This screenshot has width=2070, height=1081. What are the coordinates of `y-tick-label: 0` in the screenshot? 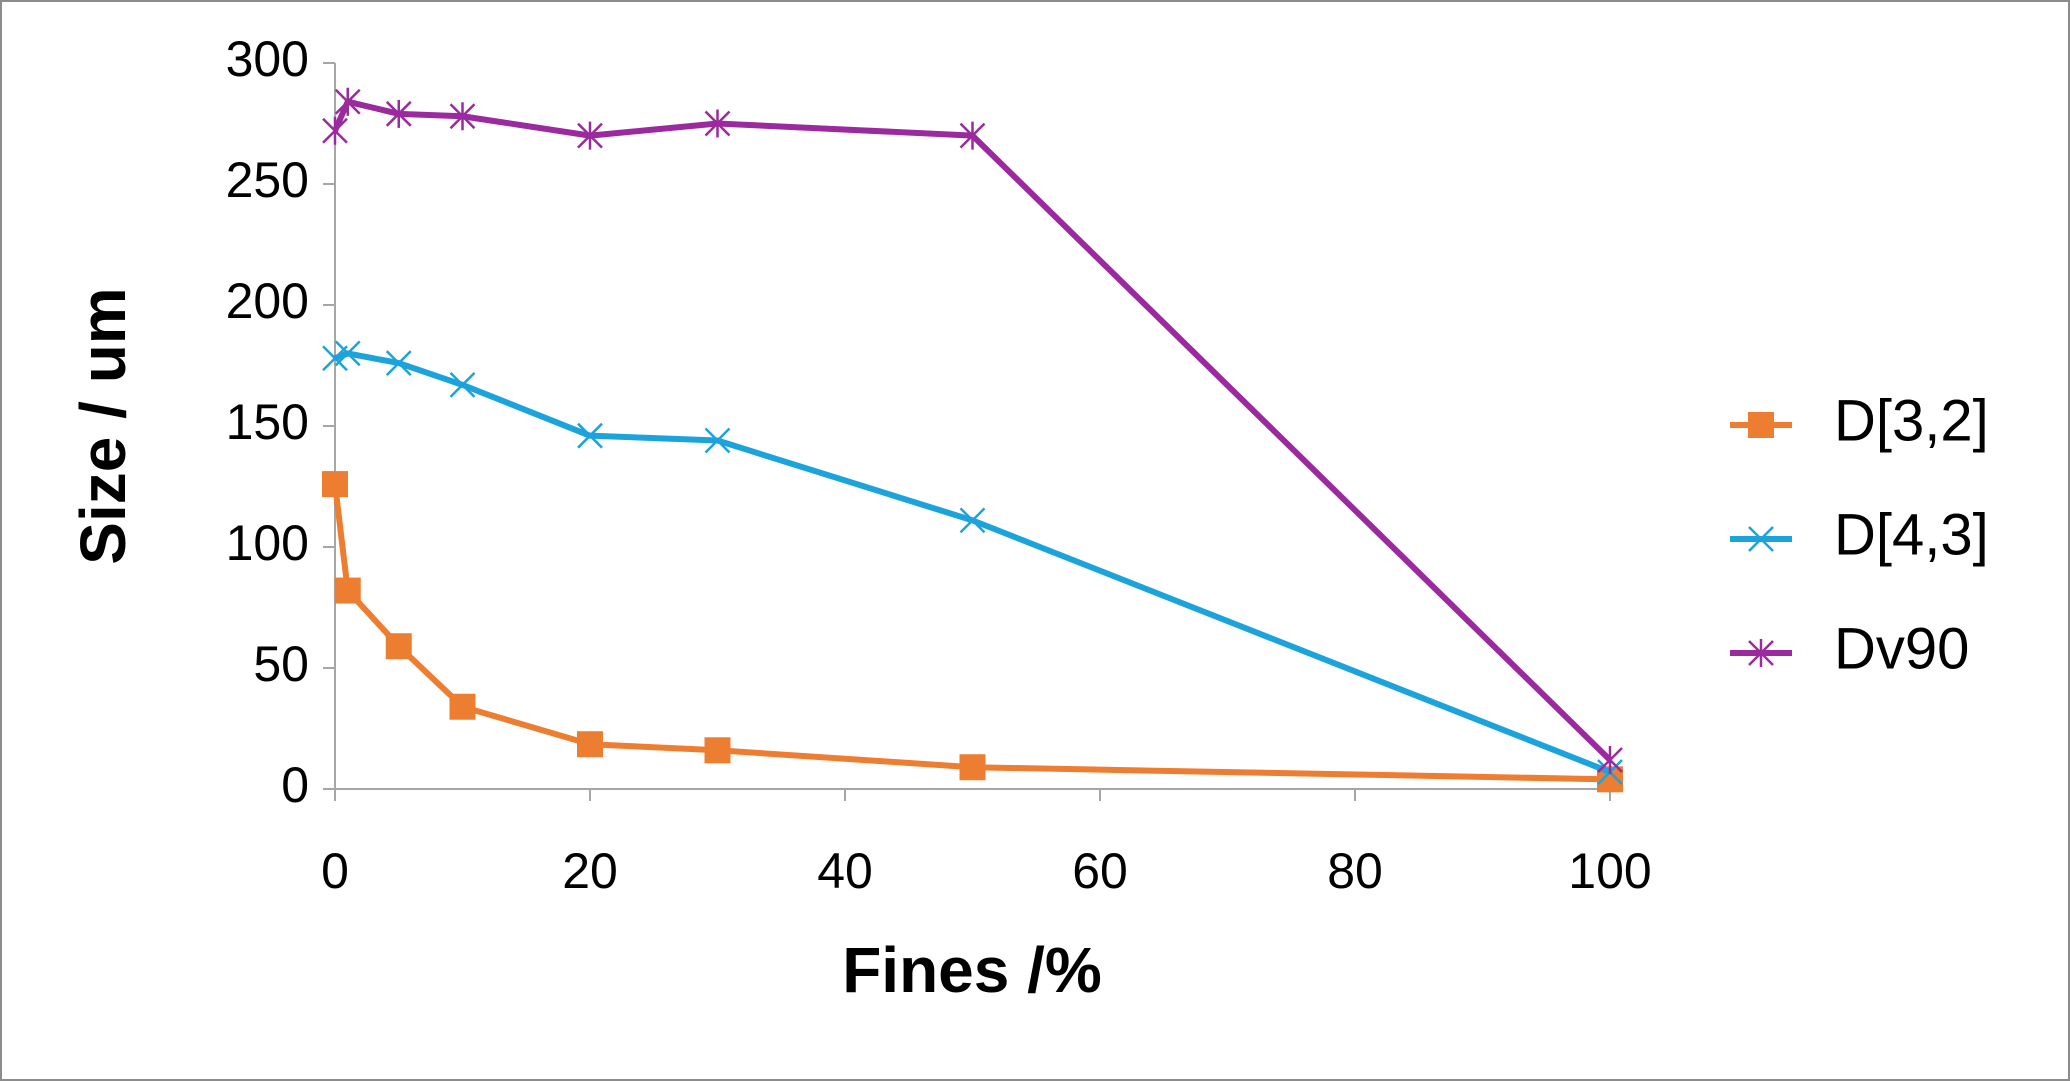 It's located at (295, 785).